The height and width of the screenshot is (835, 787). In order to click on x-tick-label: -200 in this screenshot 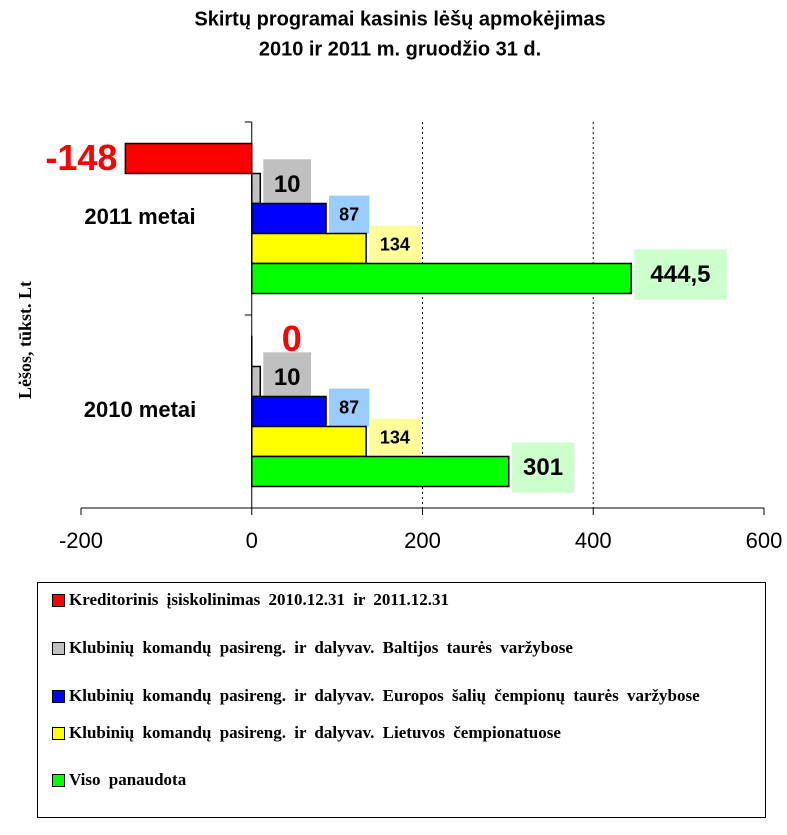, I will do `click(81, 540)`.